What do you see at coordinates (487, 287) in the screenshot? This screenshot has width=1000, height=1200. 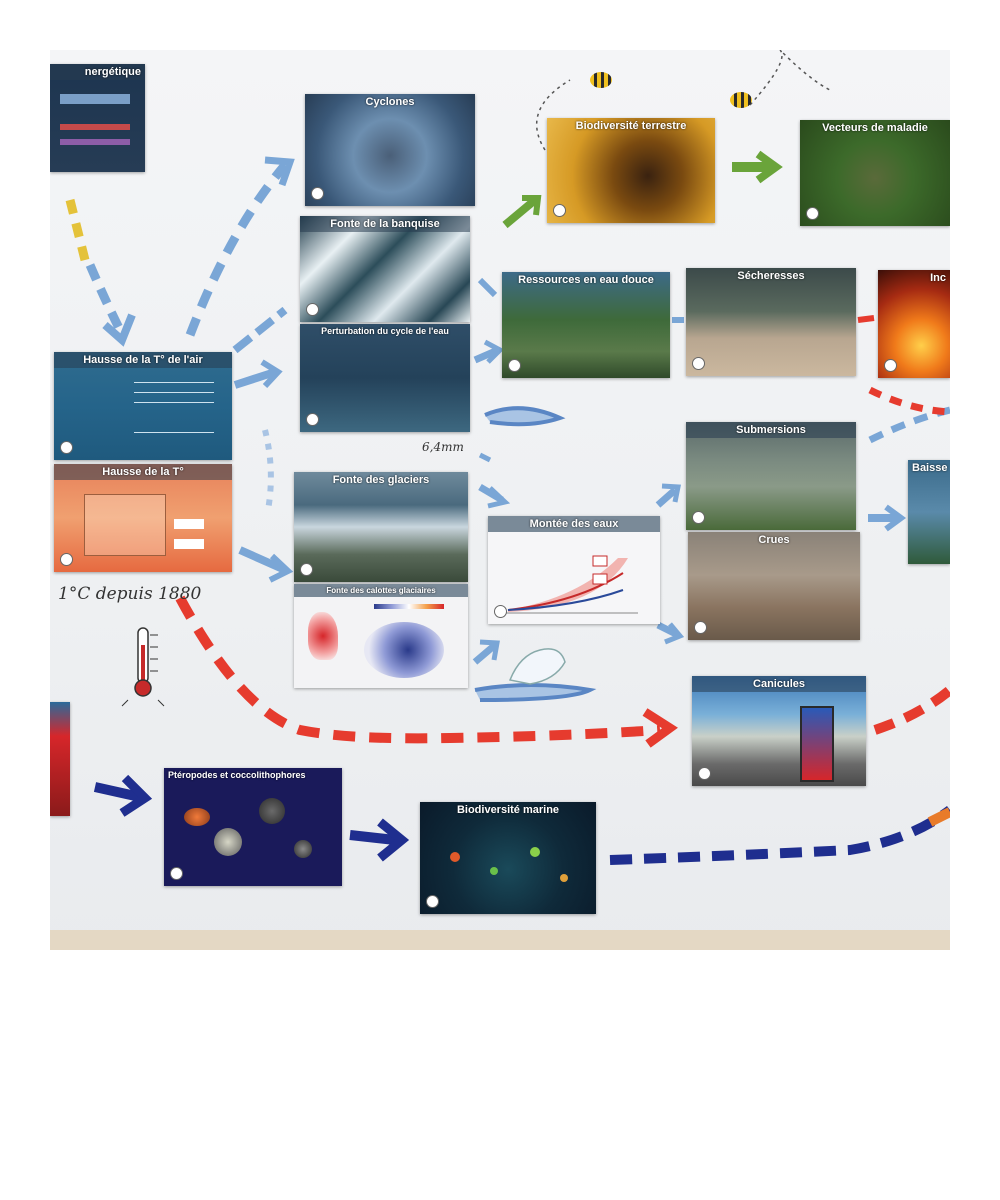 I see `blue-arrow-ressources` at bounding box center [487, 287].